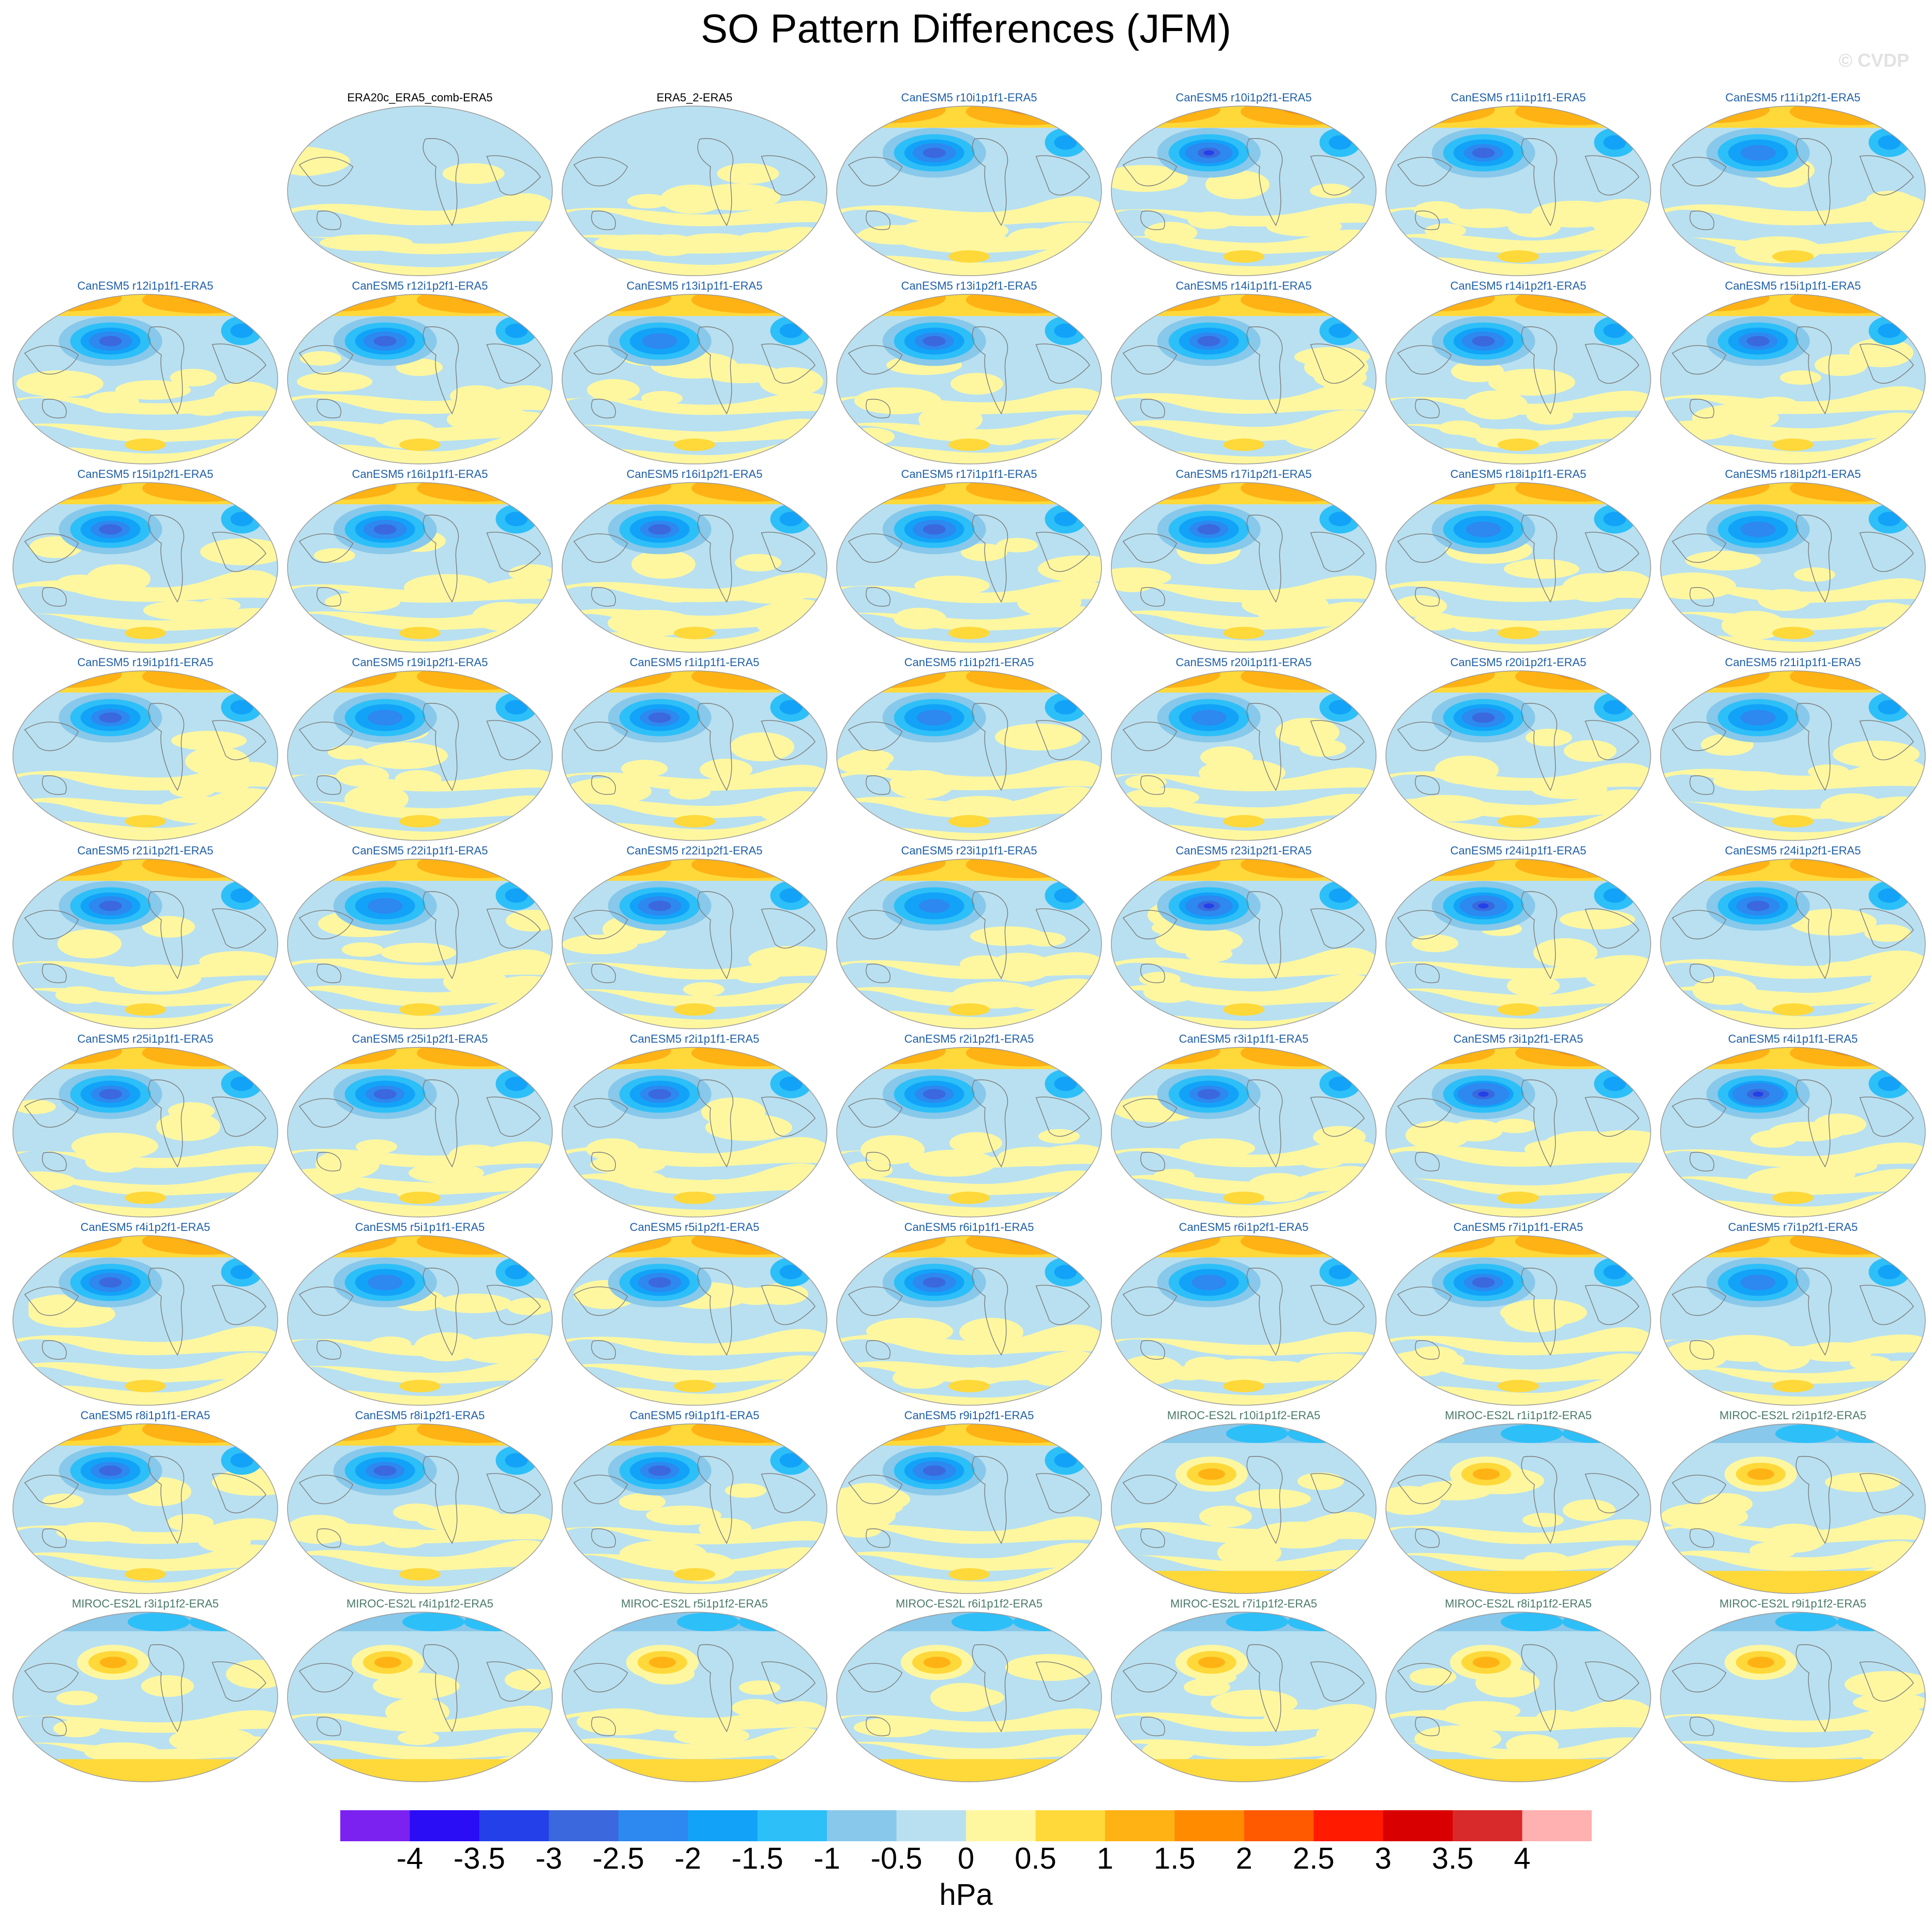 This screenshot has height=1924, width=1932. I want to click on map-panel: CanESM5 r25i1p2f1-ERA5, so click(420, 1126).